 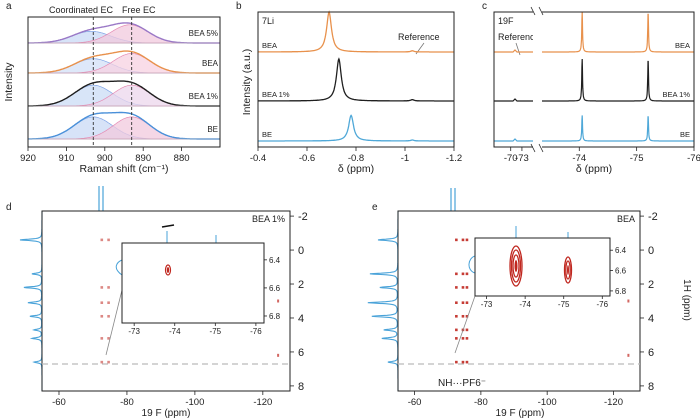 I want to click on panel-a-ylabel: Intensity, so click(x=9, y=82).